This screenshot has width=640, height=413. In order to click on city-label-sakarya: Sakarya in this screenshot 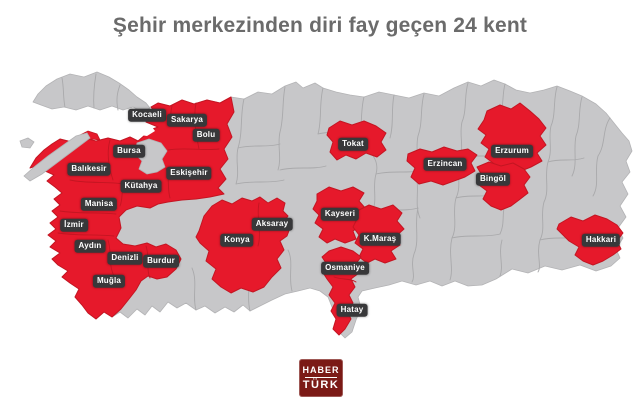, I will do `click(187, 120)`.